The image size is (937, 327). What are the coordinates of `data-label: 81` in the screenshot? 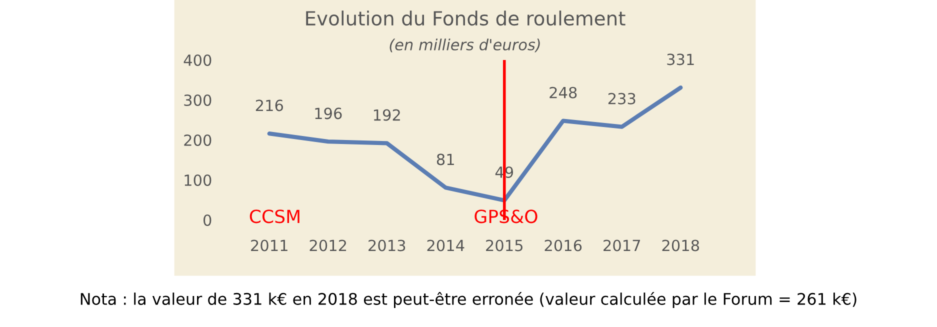 It's located at (445, 160).